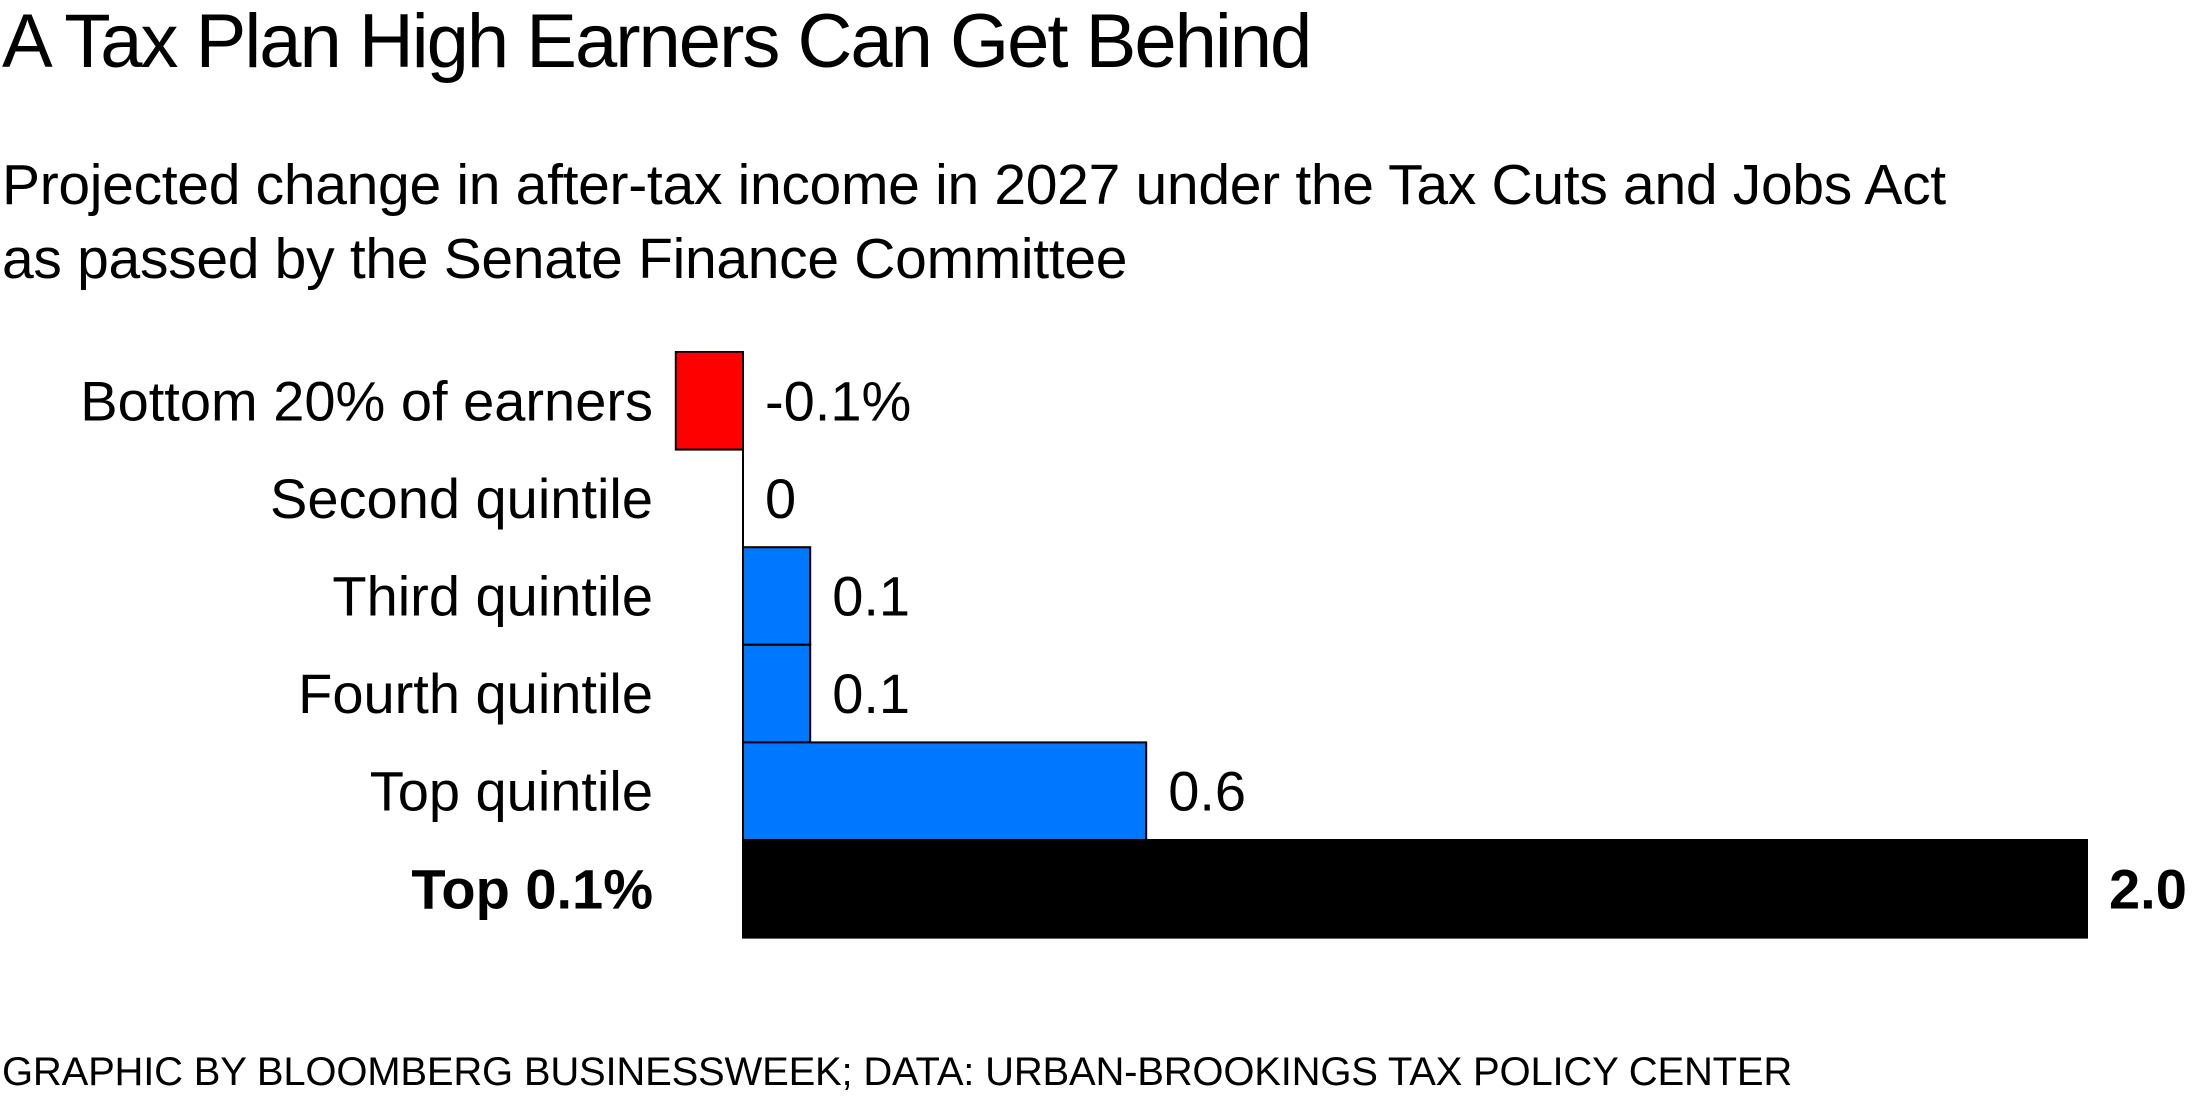  What do you see at coordinates (2148, 888) in the screenshot?
I see `value-label-top-0-1pct: 2.0` at bounding box center [2148, 888].